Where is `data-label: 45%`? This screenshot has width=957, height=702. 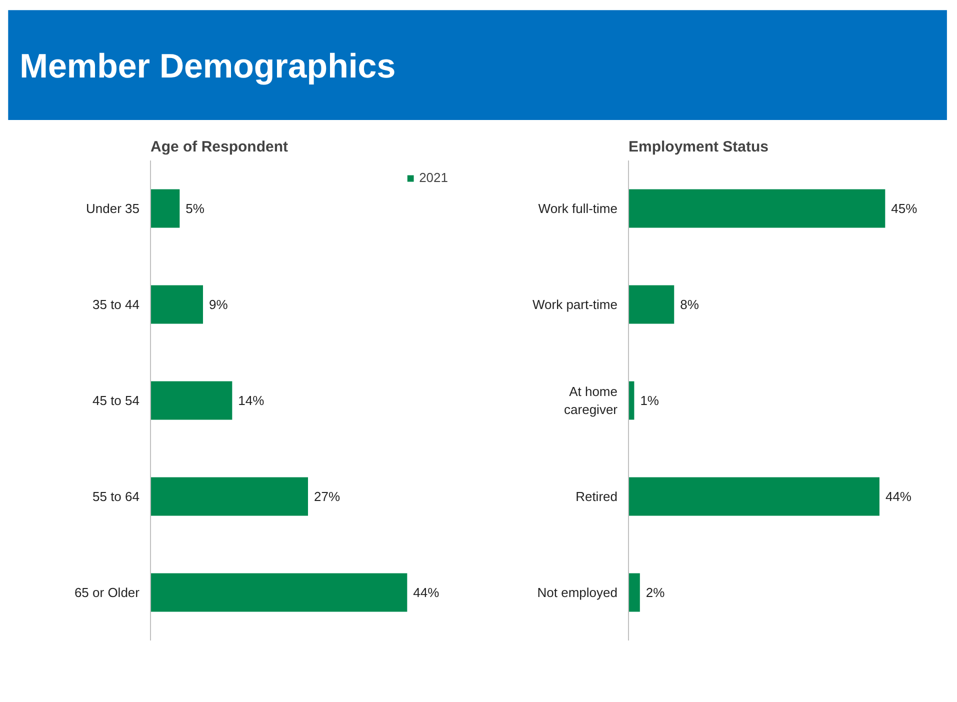
data-label: 45% is located at coordinates (904, 208).